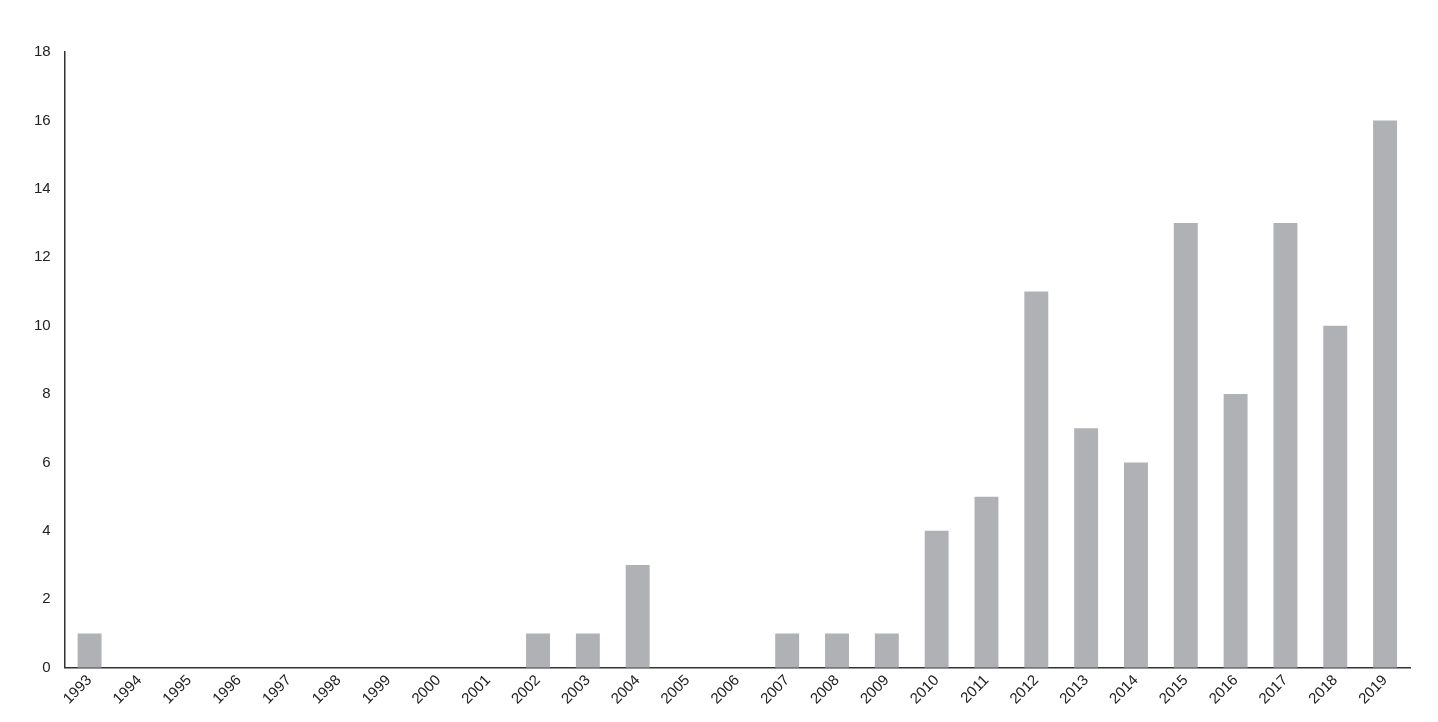 Image resolution: width=1438 pixels, height=722 pixels. Describe the element at coordinates (42, 324) in the screenshot. I see `y-tick-label: 10` at that location.